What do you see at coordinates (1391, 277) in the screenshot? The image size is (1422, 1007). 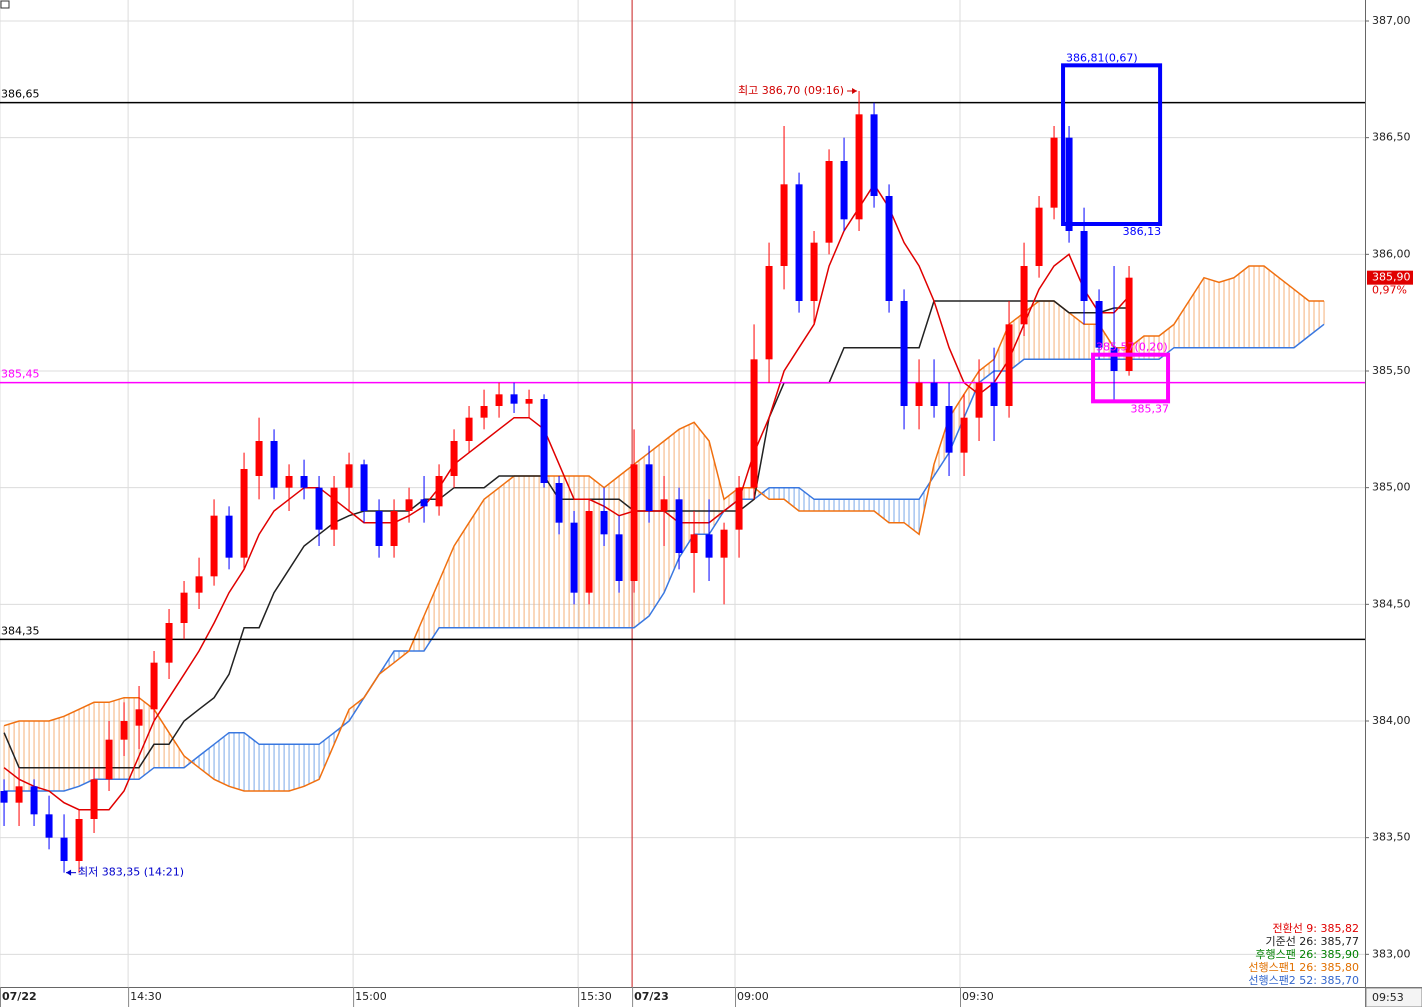 I see `last-price-label: 385,90` at bounding box center [1391, 277].